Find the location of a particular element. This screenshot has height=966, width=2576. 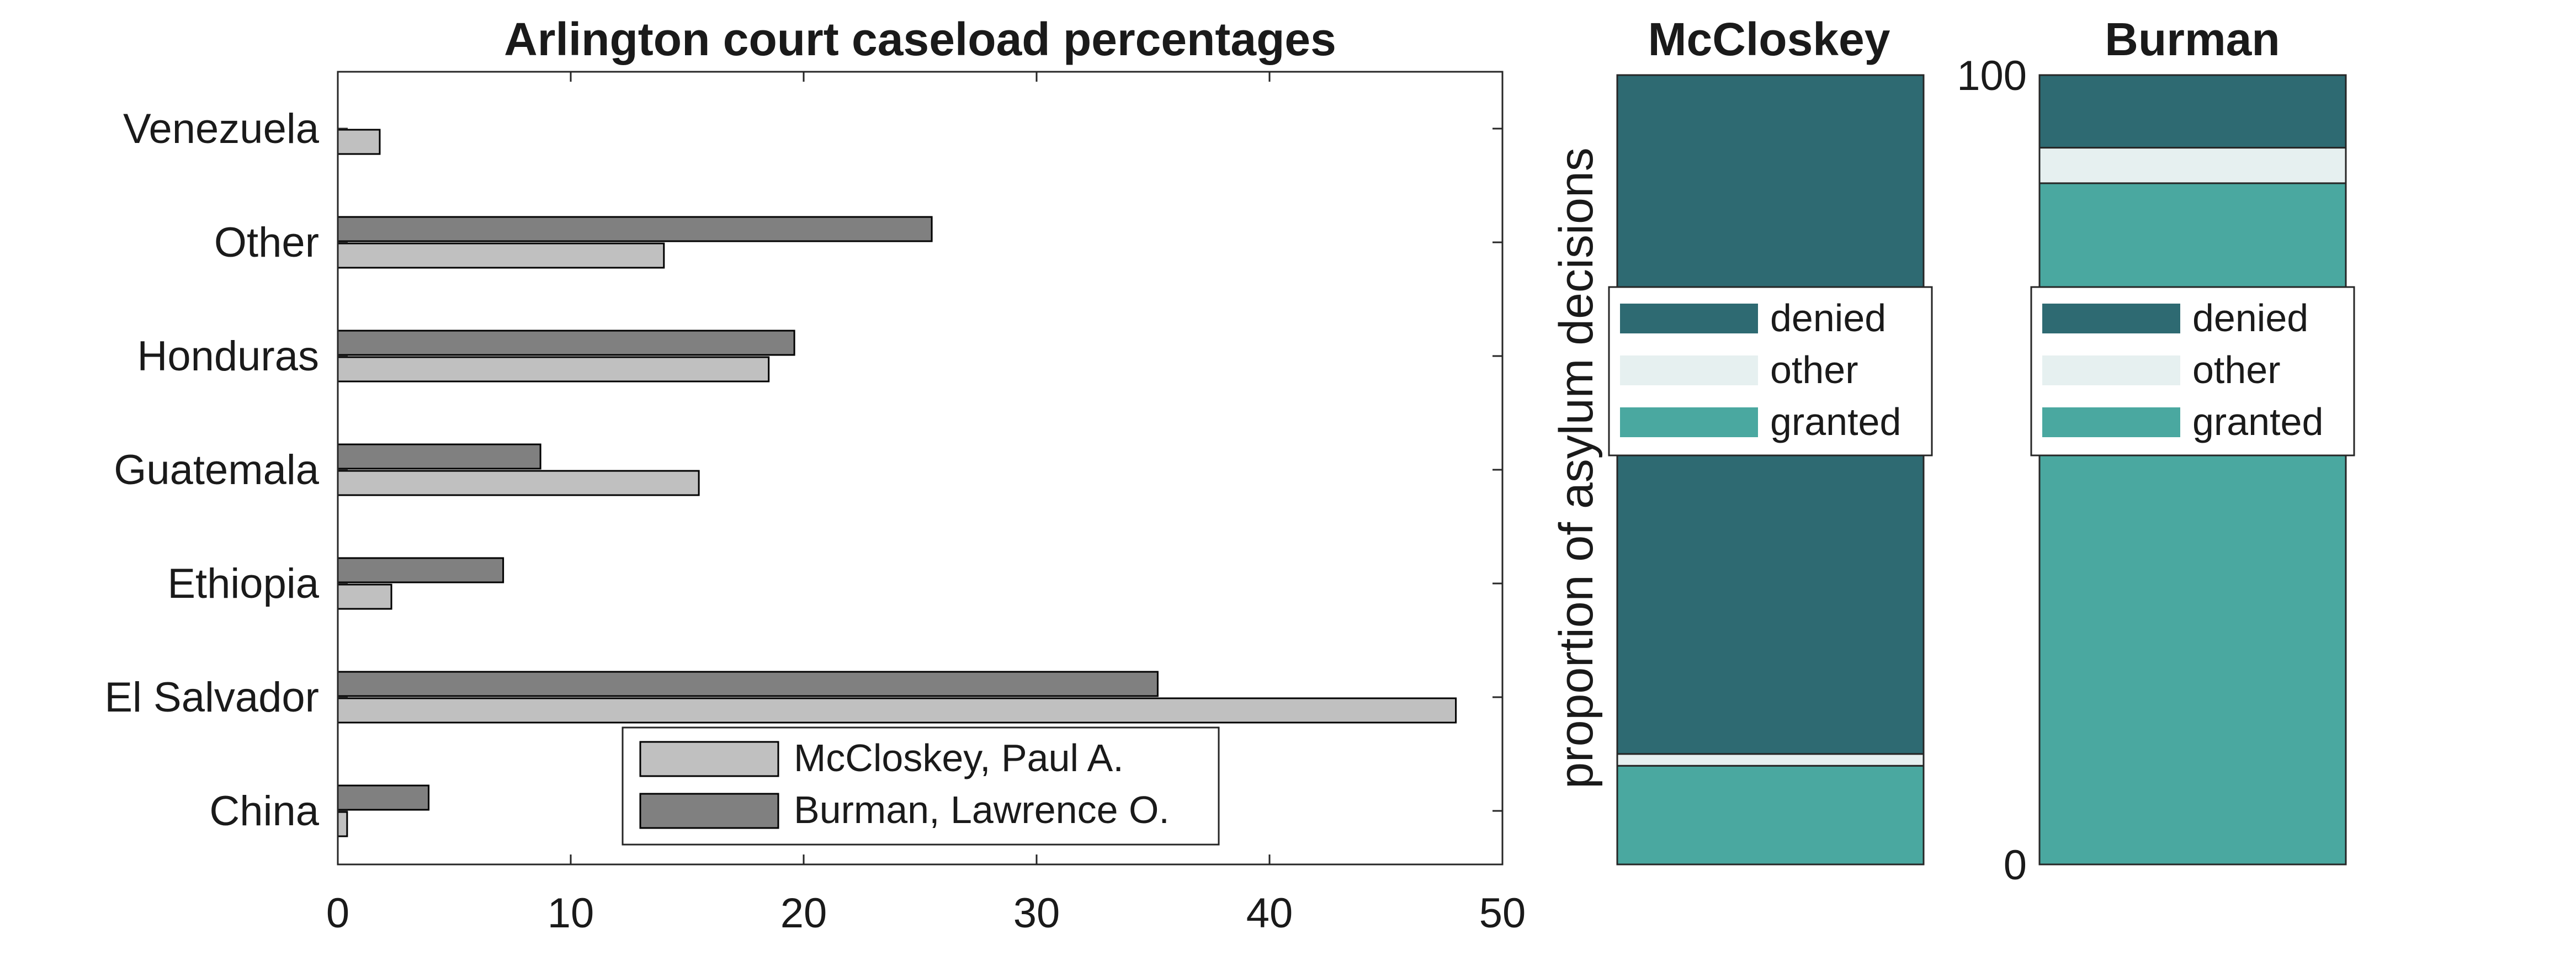

burman-title: Burman is located at coordinates (2192, 39).